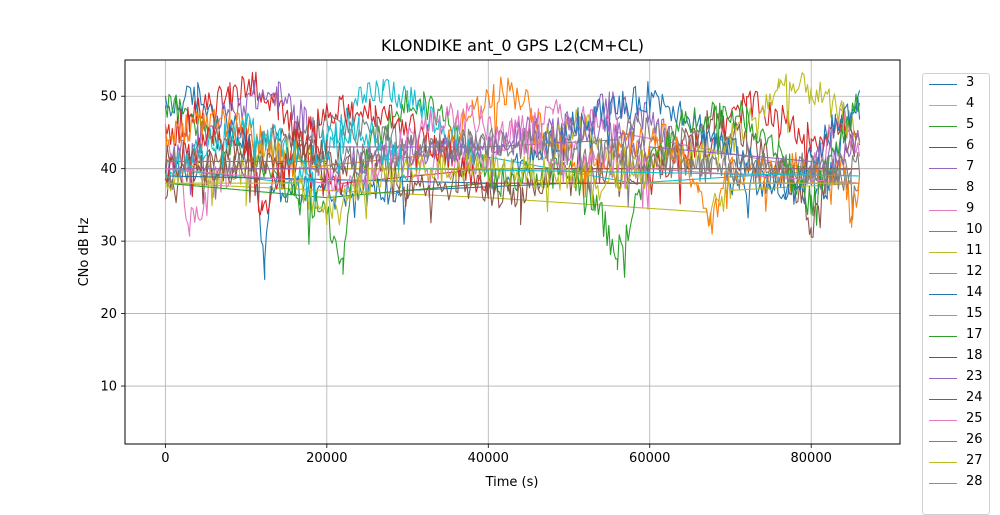 Image resolution: width=1000 pixels, height=515 pixels. I want to click on legend-label: 17, so click(974, 334).